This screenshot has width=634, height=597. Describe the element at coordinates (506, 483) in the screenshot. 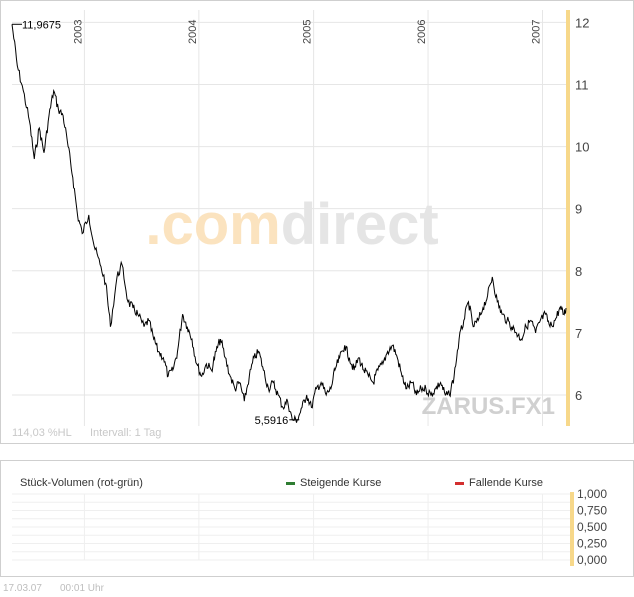

I see `legend-label-falling: Fallende Kurse` at that location.